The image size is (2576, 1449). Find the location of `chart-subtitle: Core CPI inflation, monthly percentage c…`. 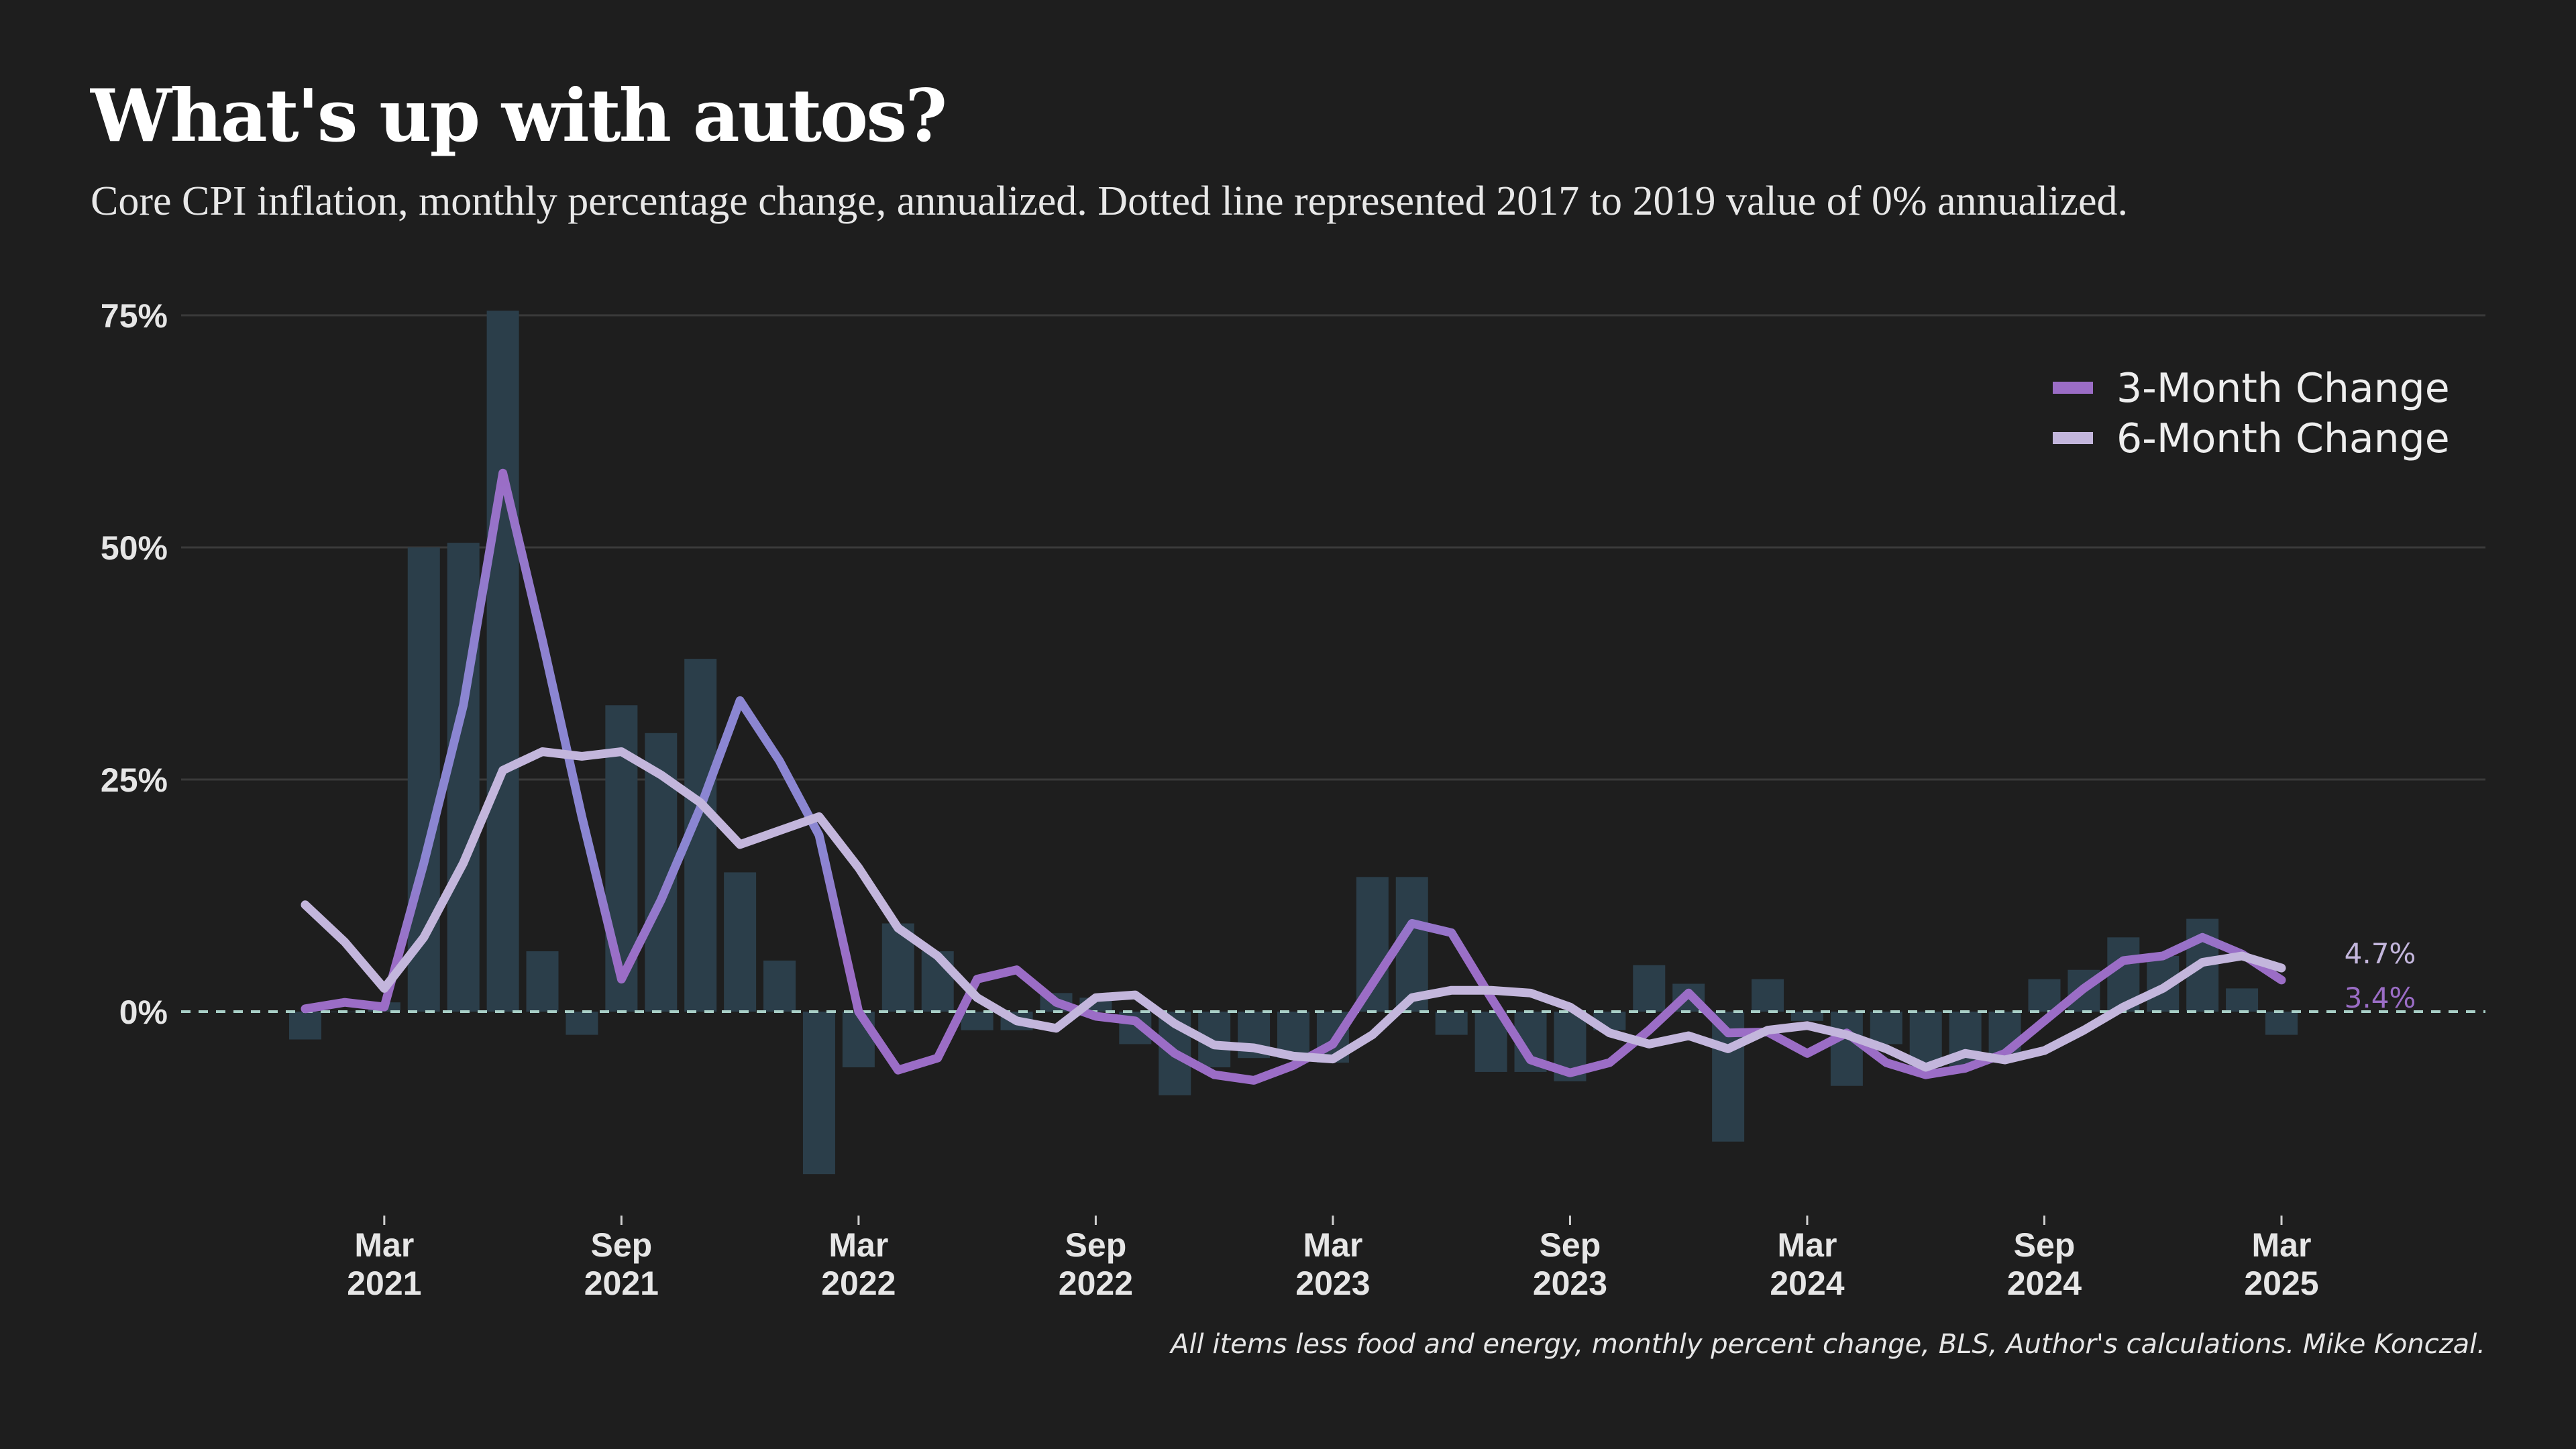

chart-subtitle: Core CPI inflation, monthly percentage c… is located at coordinates (1109, 201).